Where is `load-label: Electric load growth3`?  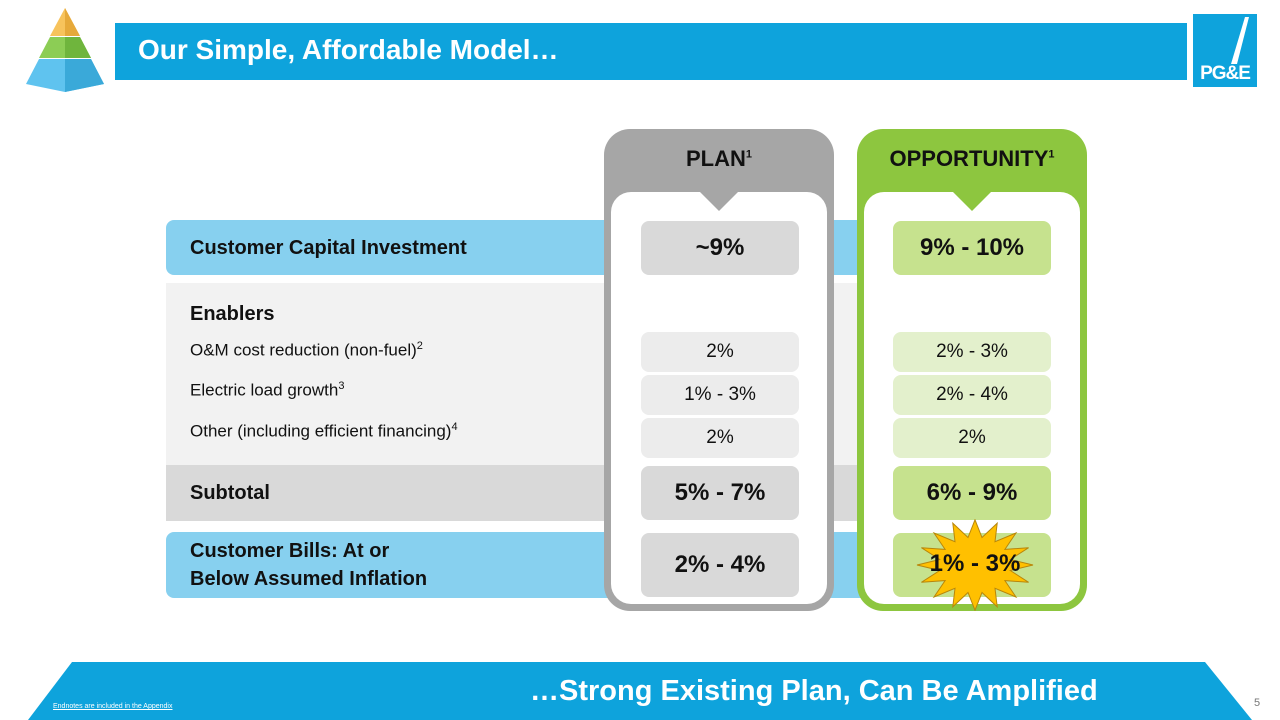
load-label: Electric load growth3 is located at coordinates (267, 390).